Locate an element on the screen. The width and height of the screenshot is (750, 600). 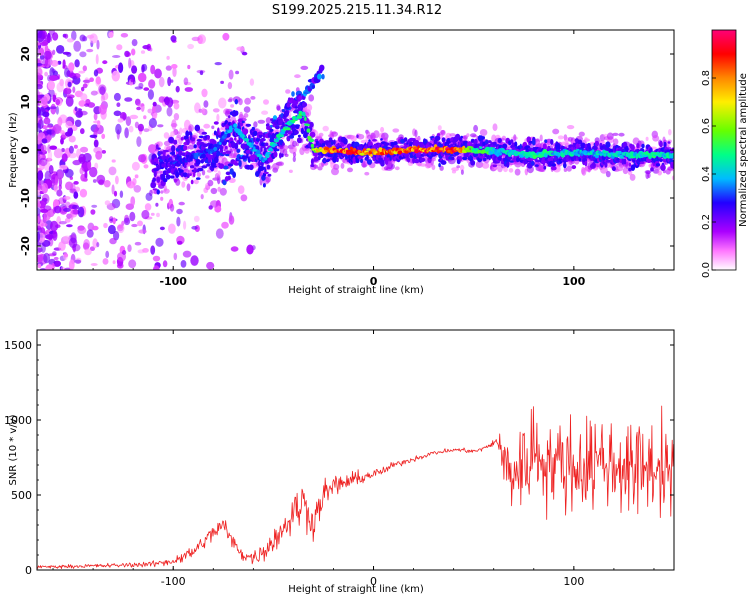
spectrogram-ytick-label: -20 is located at coordinates (25, 246).